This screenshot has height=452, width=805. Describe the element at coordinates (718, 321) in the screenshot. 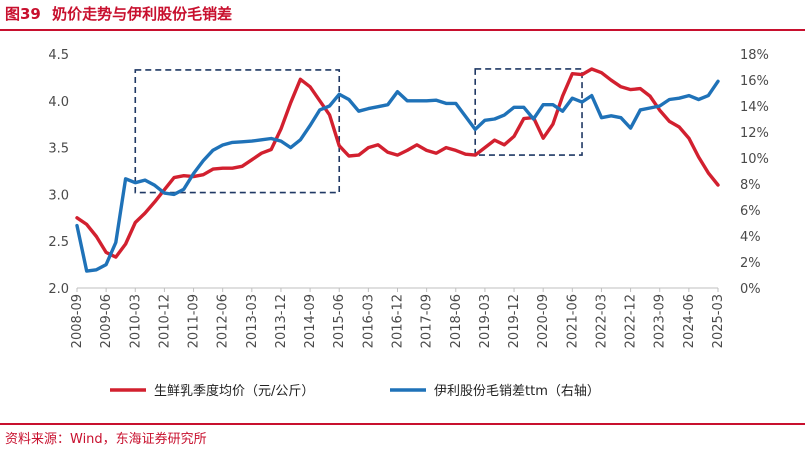

I see `x-tick-label: 2025-03` at that location.